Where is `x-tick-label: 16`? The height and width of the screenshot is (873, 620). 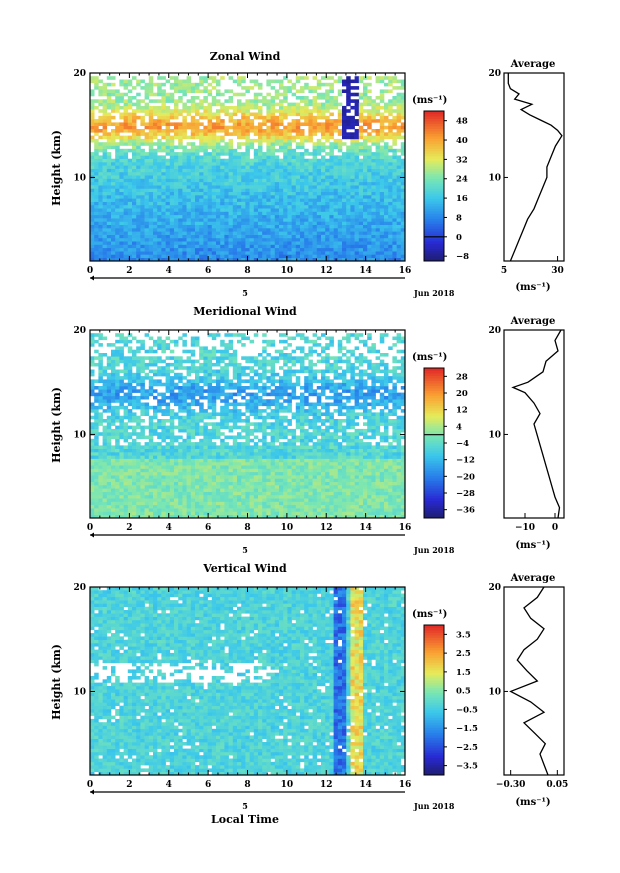 x-tick-label: 16 is located at coordinates (405, 785).